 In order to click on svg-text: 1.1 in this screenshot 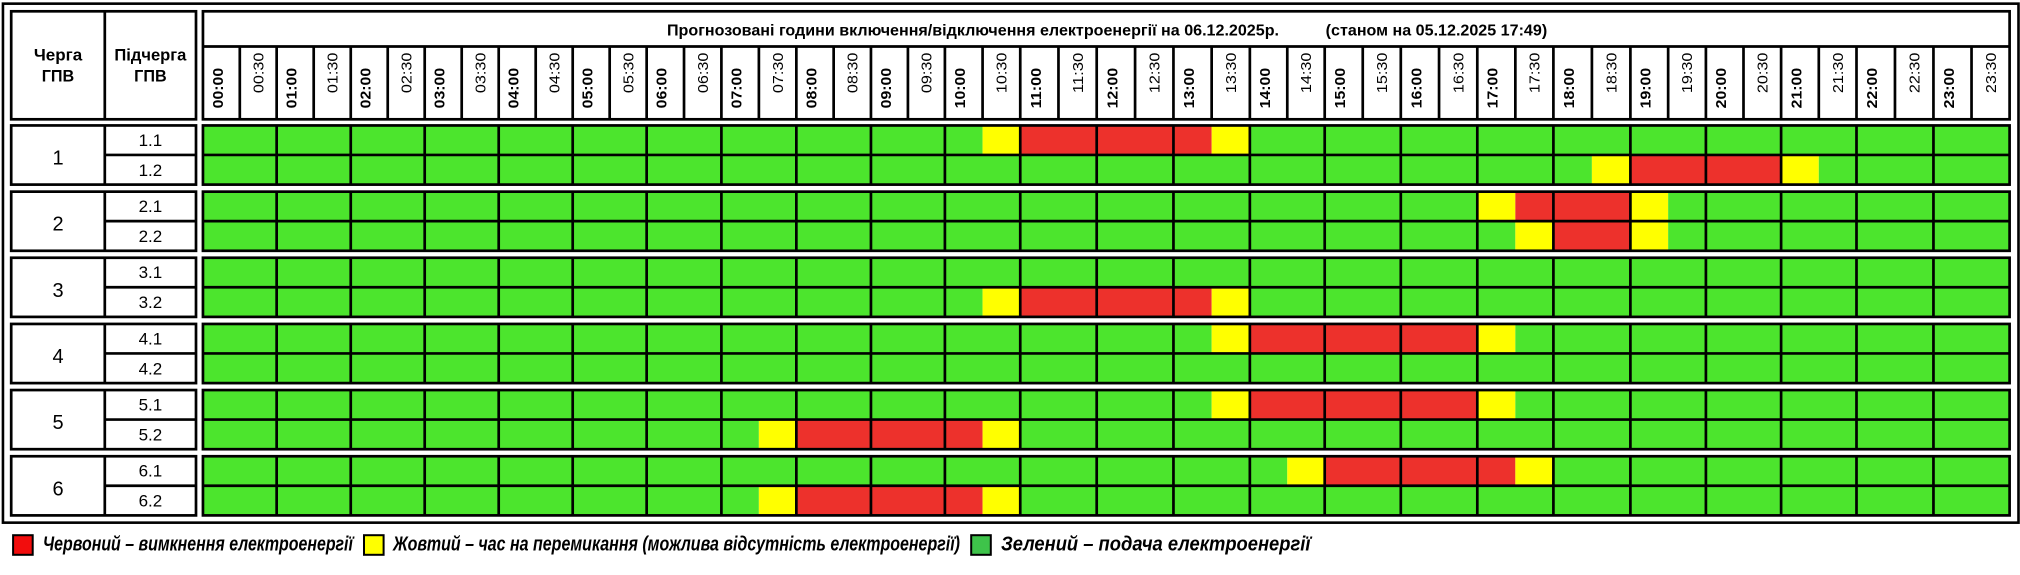, I will do `click(151, 140)`.